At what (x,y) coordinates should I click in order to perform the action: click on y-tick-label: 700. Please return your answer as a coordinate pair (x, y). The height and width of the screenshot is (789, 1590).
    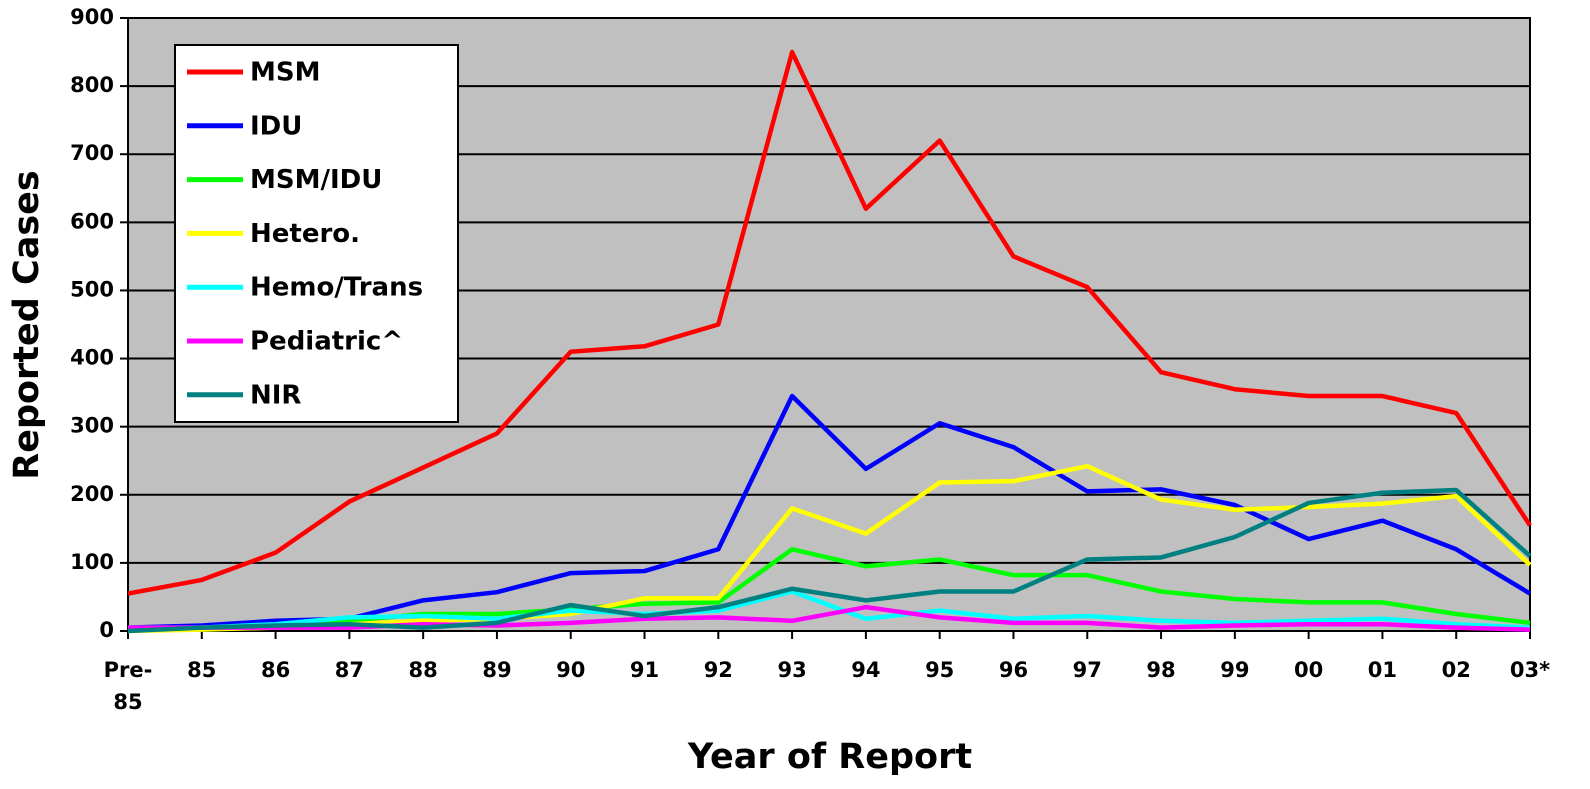
    Looking at the image, I should click on (92, 153).